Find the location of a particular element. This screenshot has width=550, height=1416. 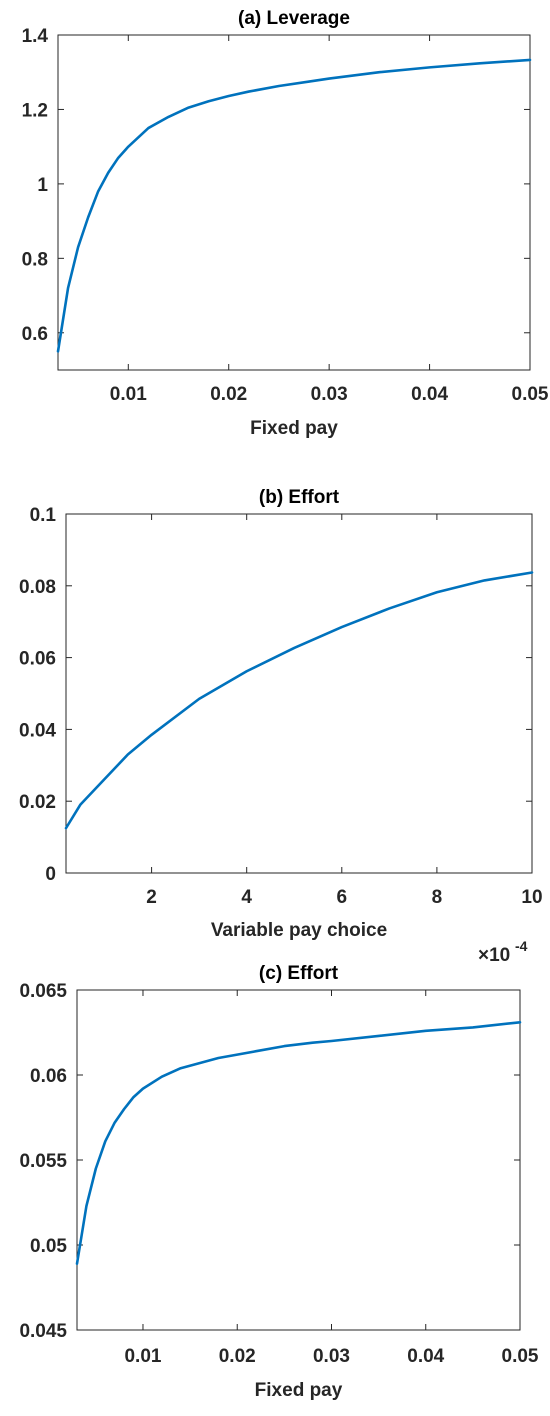

series-line is located at coordinates (298, 1142).